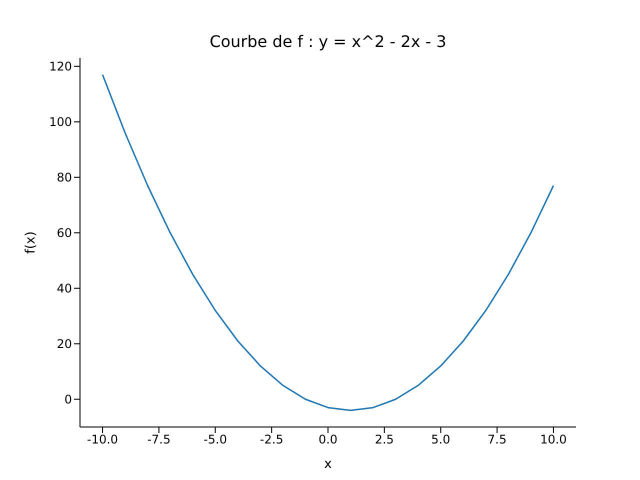  I want to click on y-tick-label: 20, so click(64, 344).